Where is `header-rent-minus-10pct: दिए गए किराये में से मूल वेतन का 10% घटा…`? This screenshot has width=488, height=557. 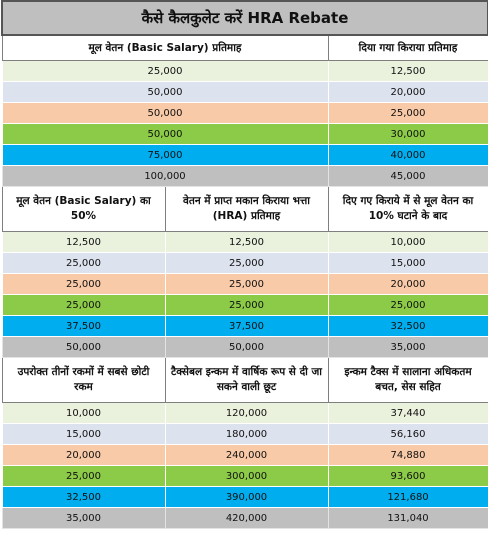
header-rent-minus-10pct: दिए गए किराये में से मूल वेतन का 10% घटा… is located at coordinates (407, 209).